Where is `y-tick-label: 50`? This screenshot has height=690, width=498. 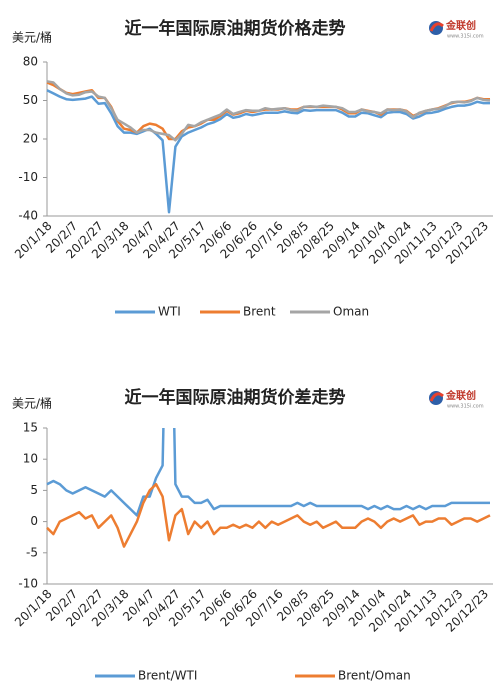
y-tick-label: 50 is located at coordinates (30, 100).